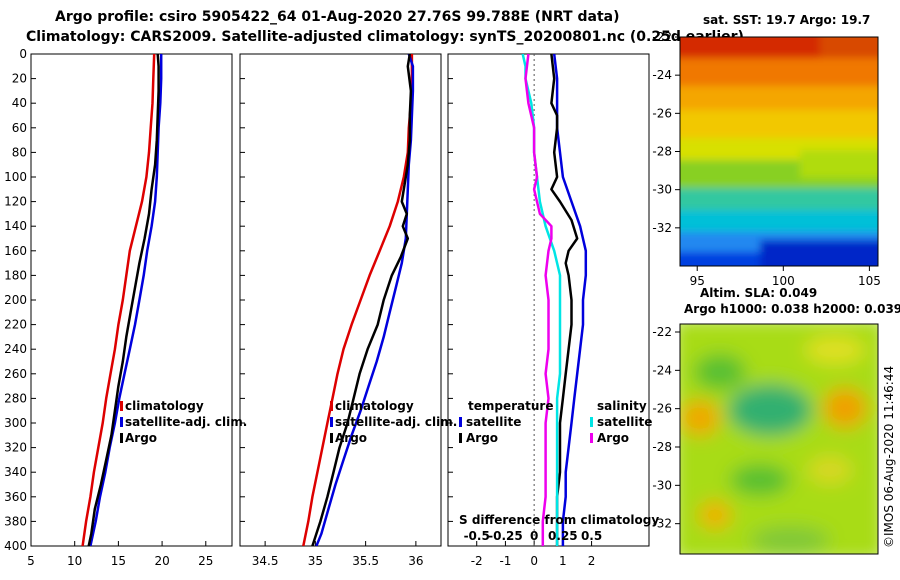 This screenshot has height=580, width=900. What do you see at coordinates (792, 309) in the screenshot?
I see `sla-map-title-line2: Argo h1000: 0.038 h2000: 0.039` at bounding box center [792, 309].